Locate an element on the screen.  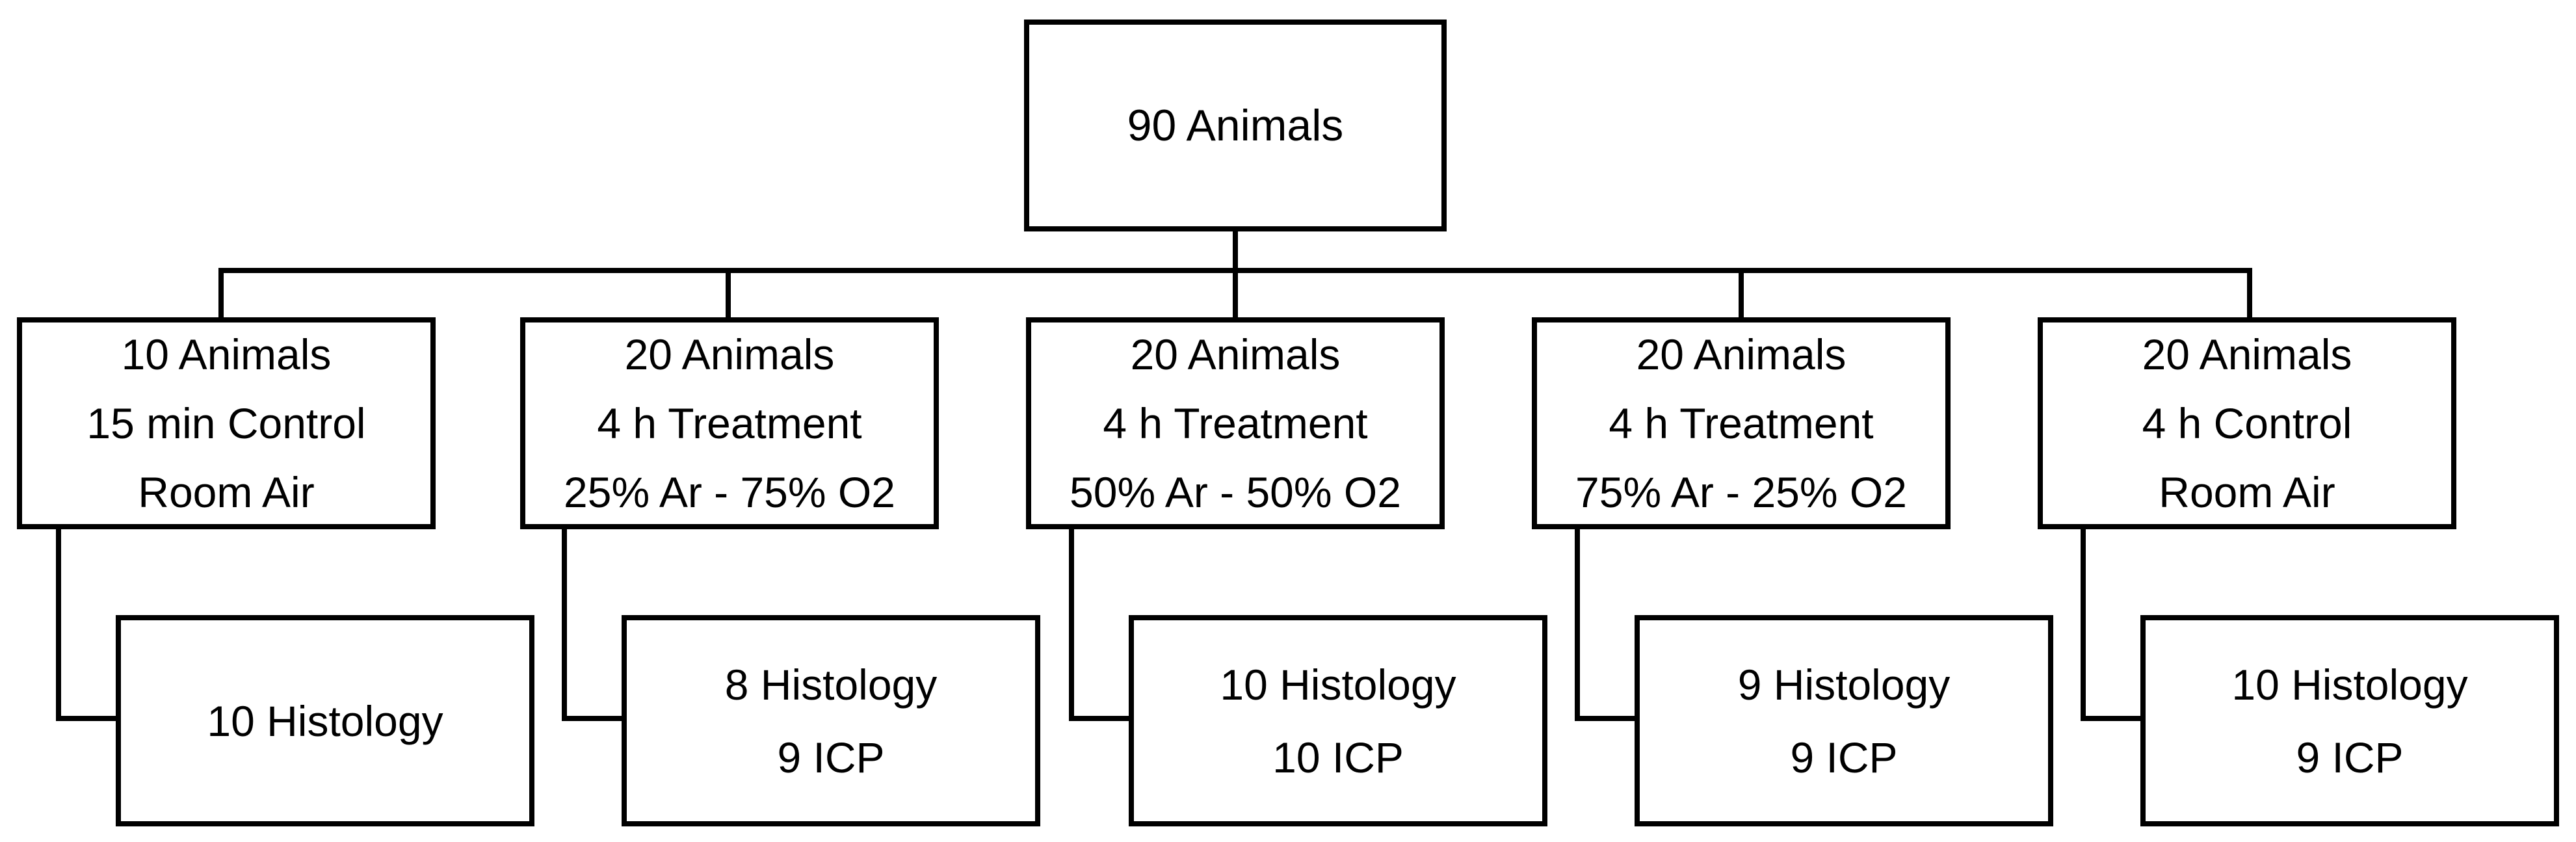
result-1-histology: 10 Histology is located at coordinates (325, 720).